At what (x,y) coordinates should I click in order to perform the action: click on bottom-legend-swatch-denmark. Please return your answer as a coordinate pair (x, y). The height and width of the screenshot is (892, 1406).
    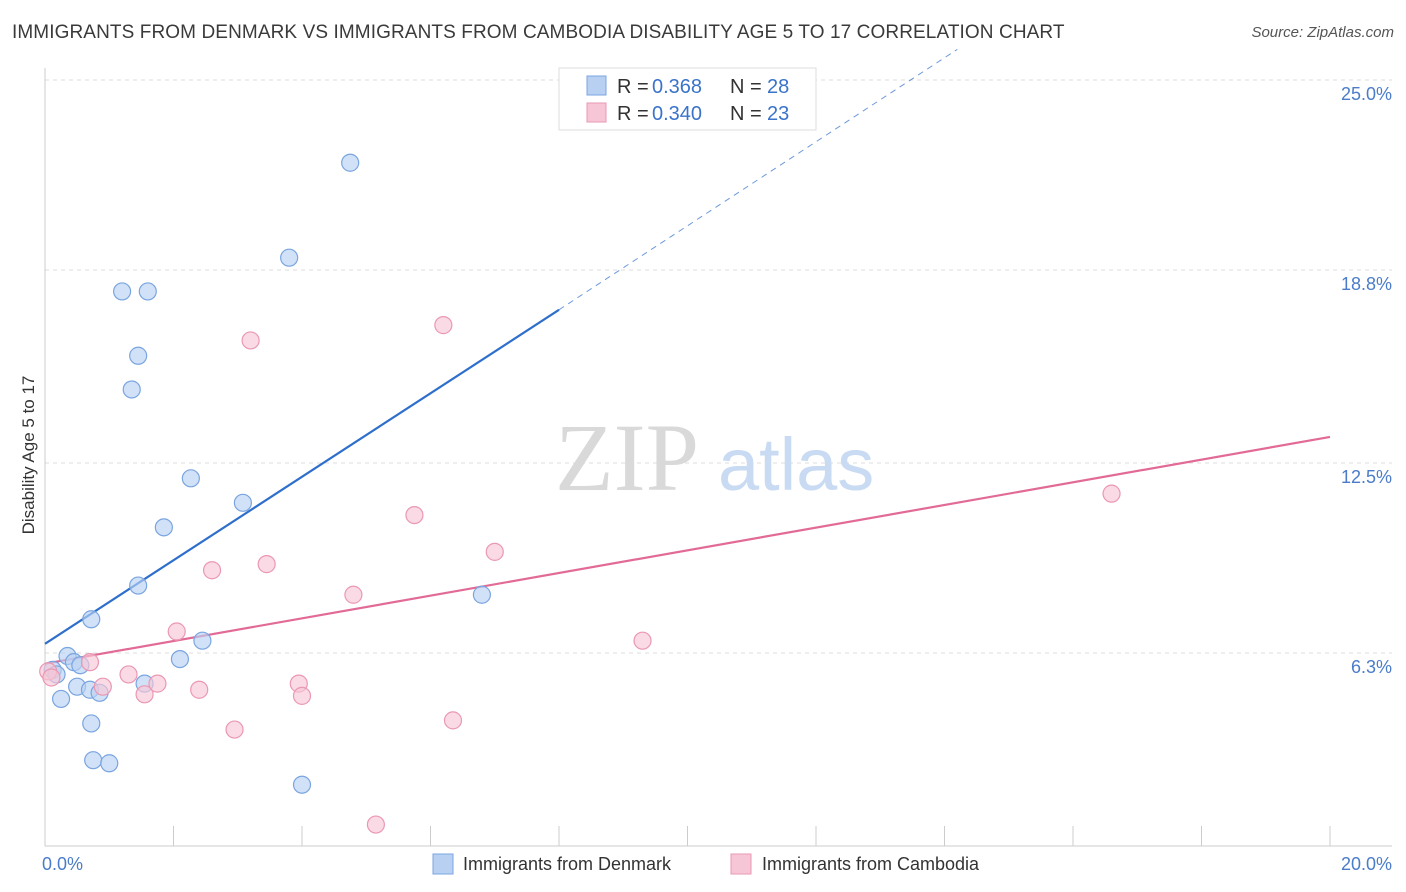
    Looking at the image, I should click on (443, 864).